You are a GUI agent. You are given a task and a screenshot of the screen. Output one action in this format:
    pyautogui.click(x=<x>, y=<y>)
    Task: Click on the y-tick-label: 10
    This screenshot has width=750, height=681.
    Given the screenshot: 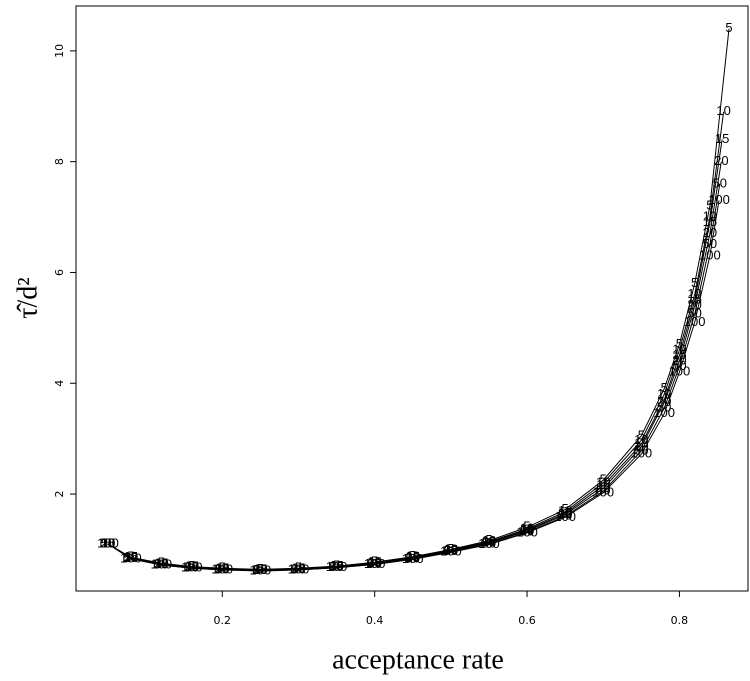 What is the action you would take?
    pyautogui.click(x=59, y=51)
    